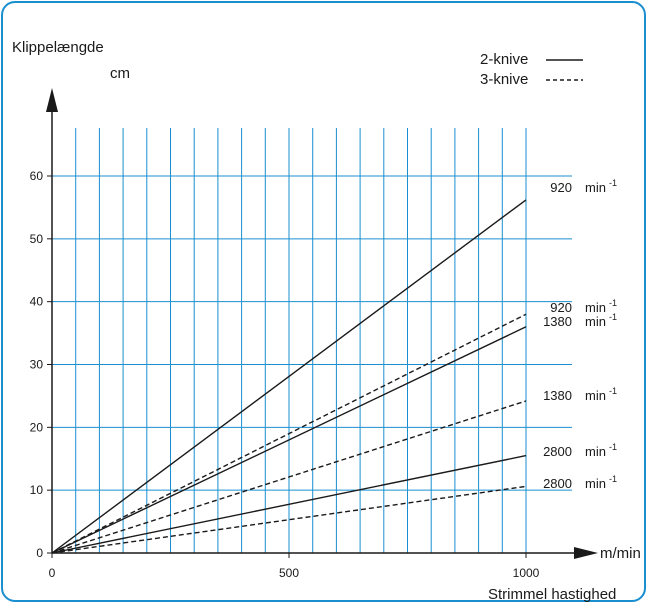 This screenshot has height=607, width=651. I want to click on y-tick-label: 20, so click(37, 427).